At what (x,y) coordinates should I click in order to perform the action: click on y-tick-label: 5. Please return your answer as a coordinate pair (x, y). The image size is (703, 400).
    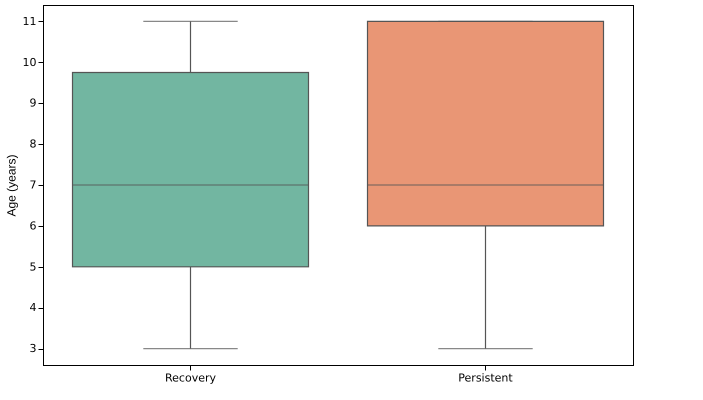
    Looking at the image, I should click on (33, 267).